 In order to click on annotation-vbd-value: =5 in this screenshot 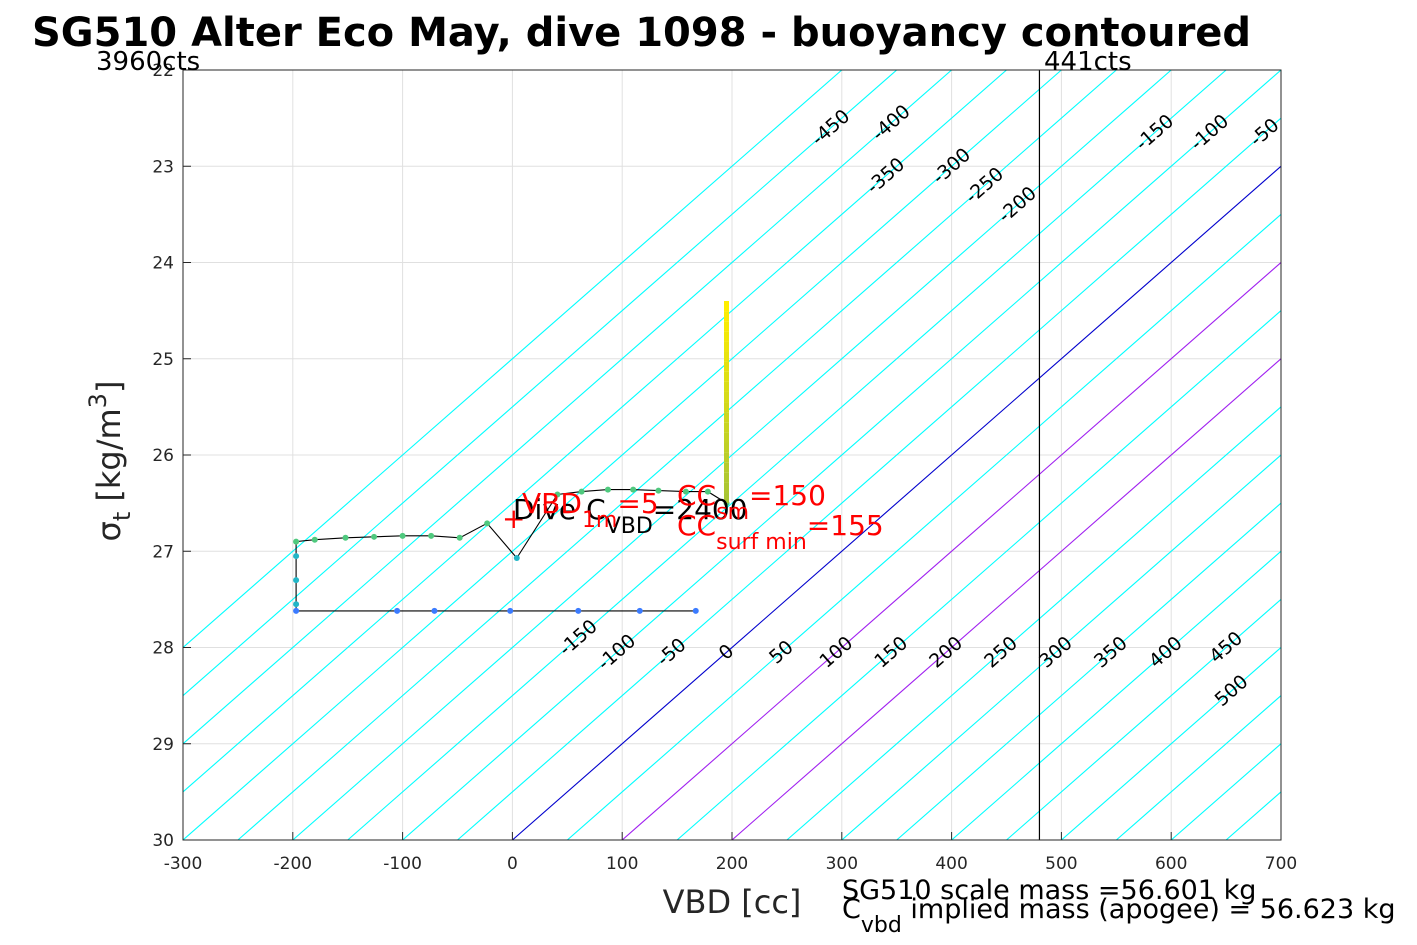, I will do `click(637, 503)`.